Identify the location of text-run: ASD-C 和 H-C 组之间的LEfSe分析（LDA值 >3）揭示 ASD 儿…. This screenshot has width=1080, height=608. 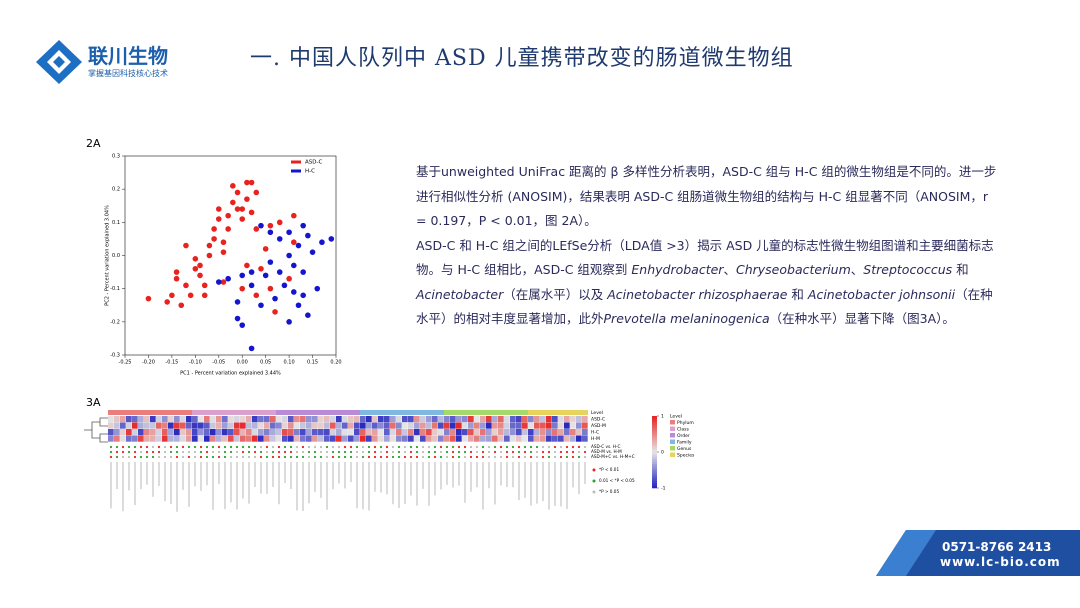
(705, 257).